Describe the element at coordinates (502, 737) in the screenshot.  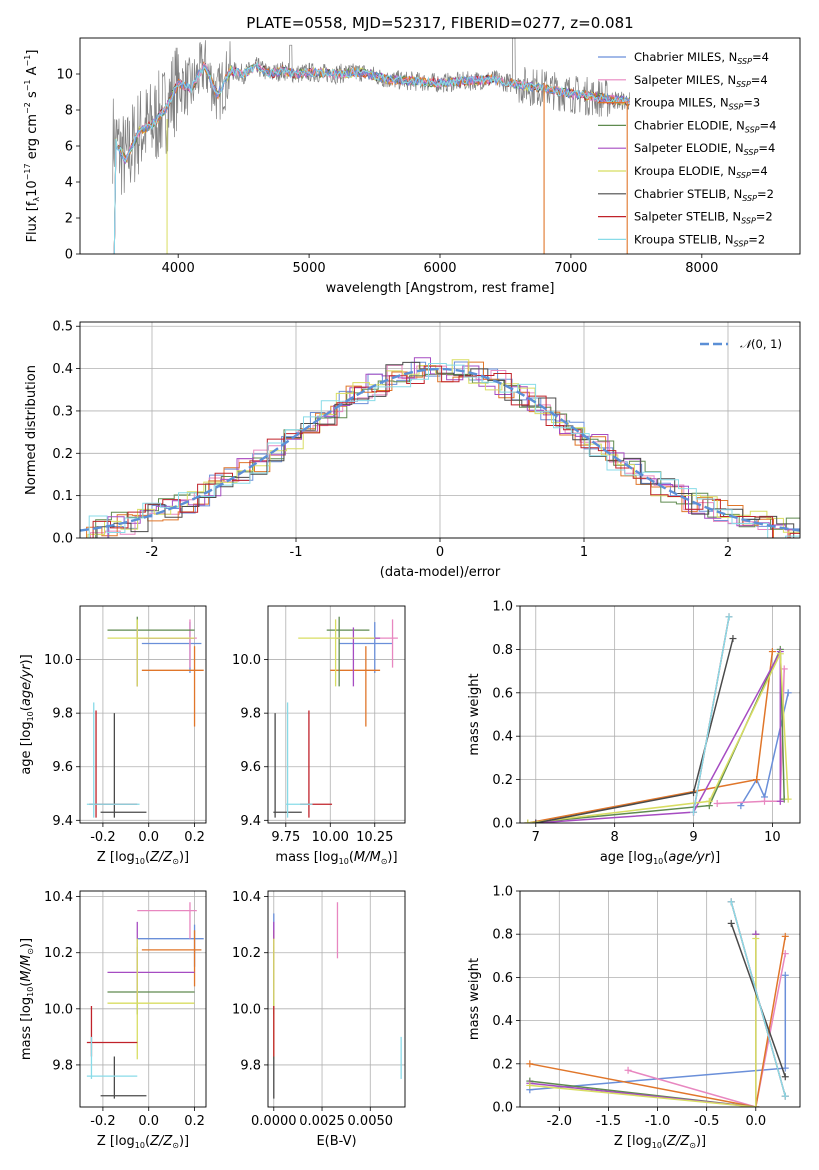
I see `weight-vs-age-y-tick-label: 0.4` at that location.